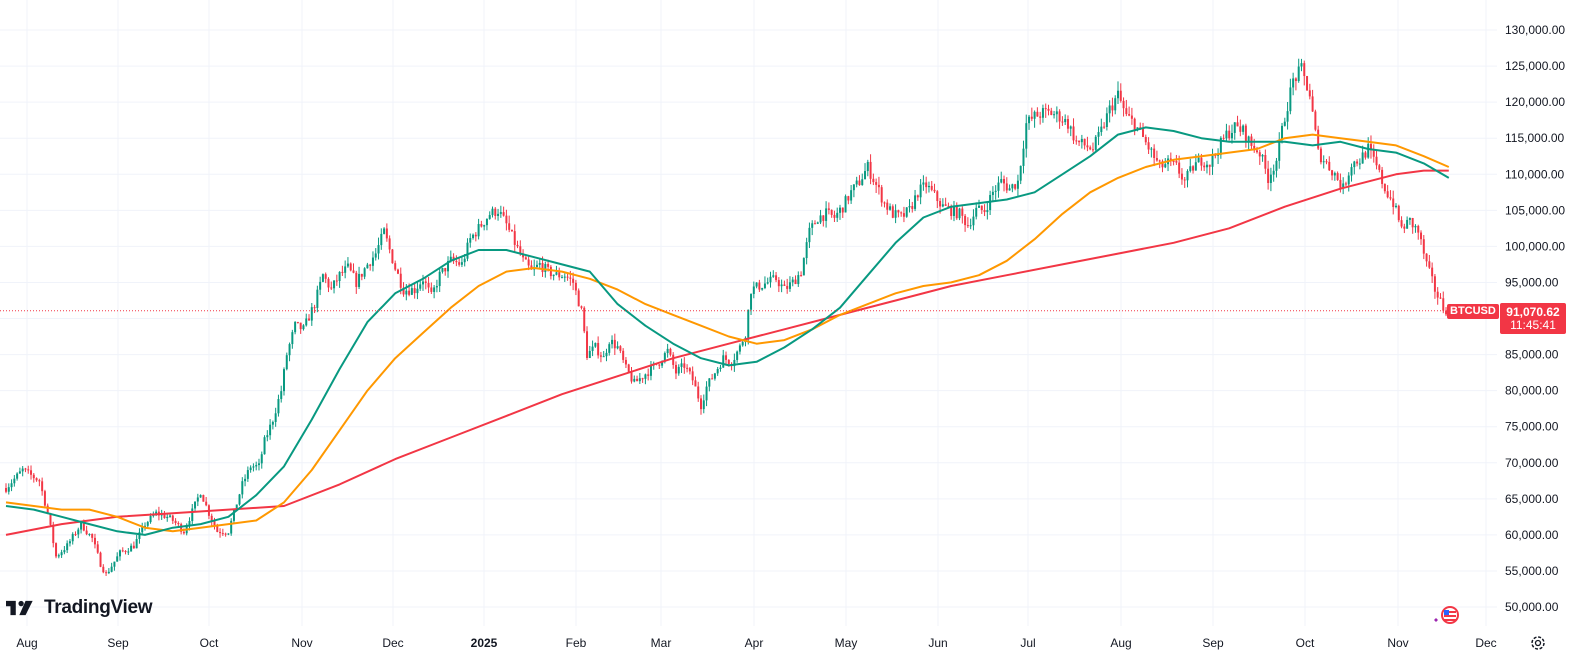 The width and height of the screenshot is (1587, 664). What do you see at coordinates (1532, 391) in the screenshot?
I see `y-tick-label: 80,000.00` at bounding box center [1532, 391].